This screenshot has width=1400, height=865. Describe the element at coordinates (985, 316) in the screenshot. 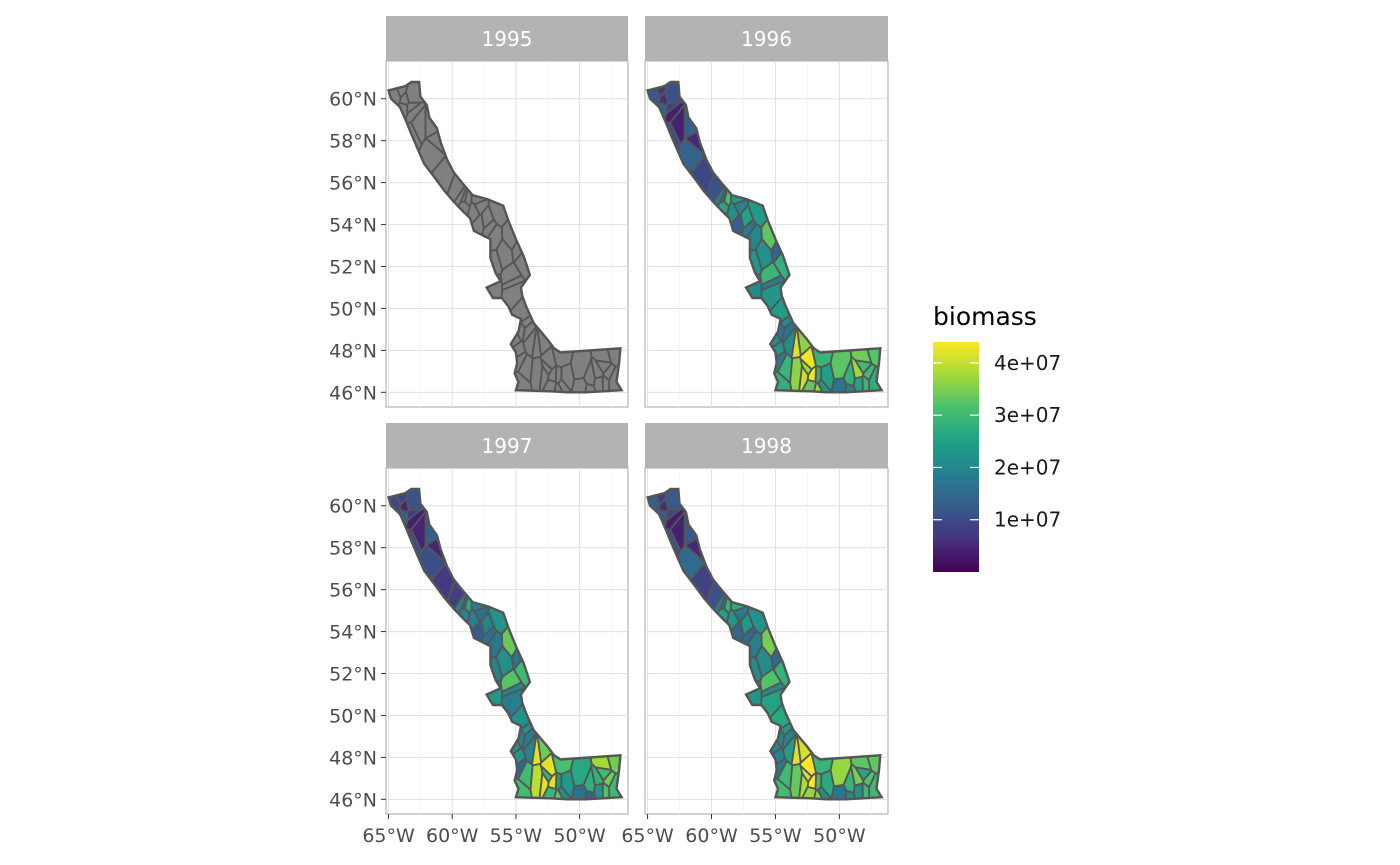

I see `legend-title: biomass` at that location.